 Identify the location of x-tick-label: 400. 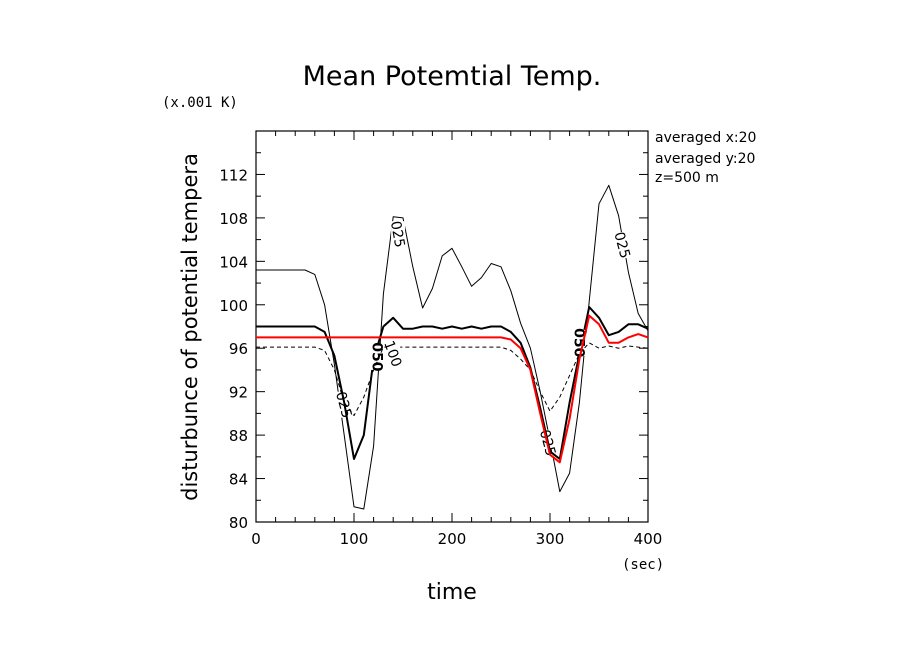
(648, 539).